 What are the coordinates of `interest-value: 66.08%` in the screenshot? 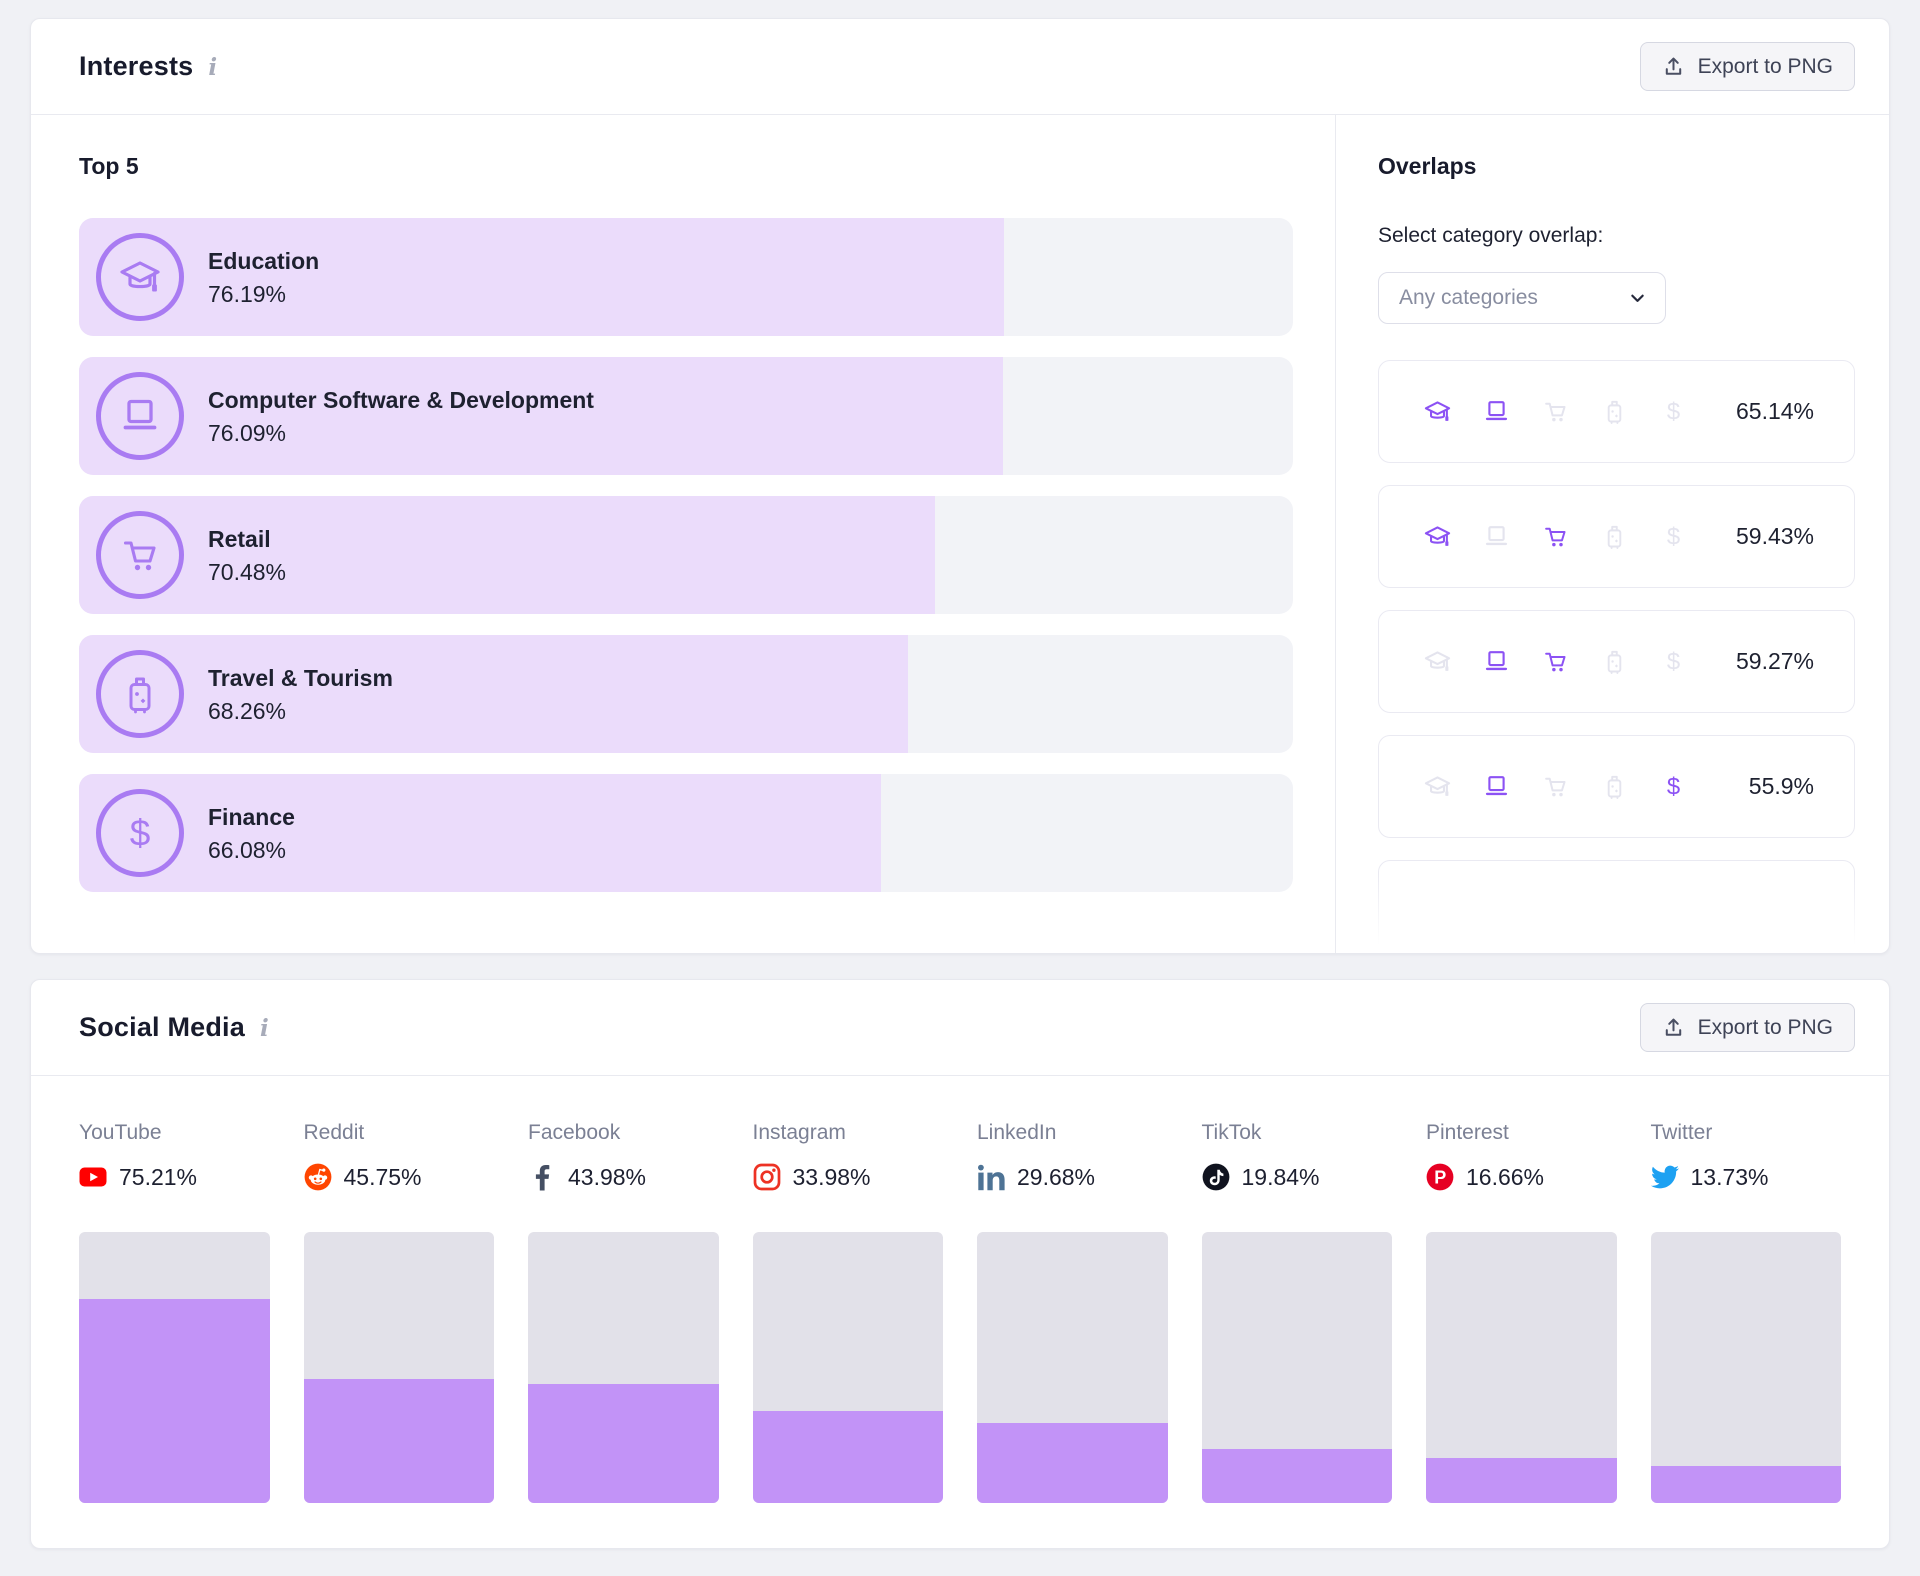 It's located at (247, 850).